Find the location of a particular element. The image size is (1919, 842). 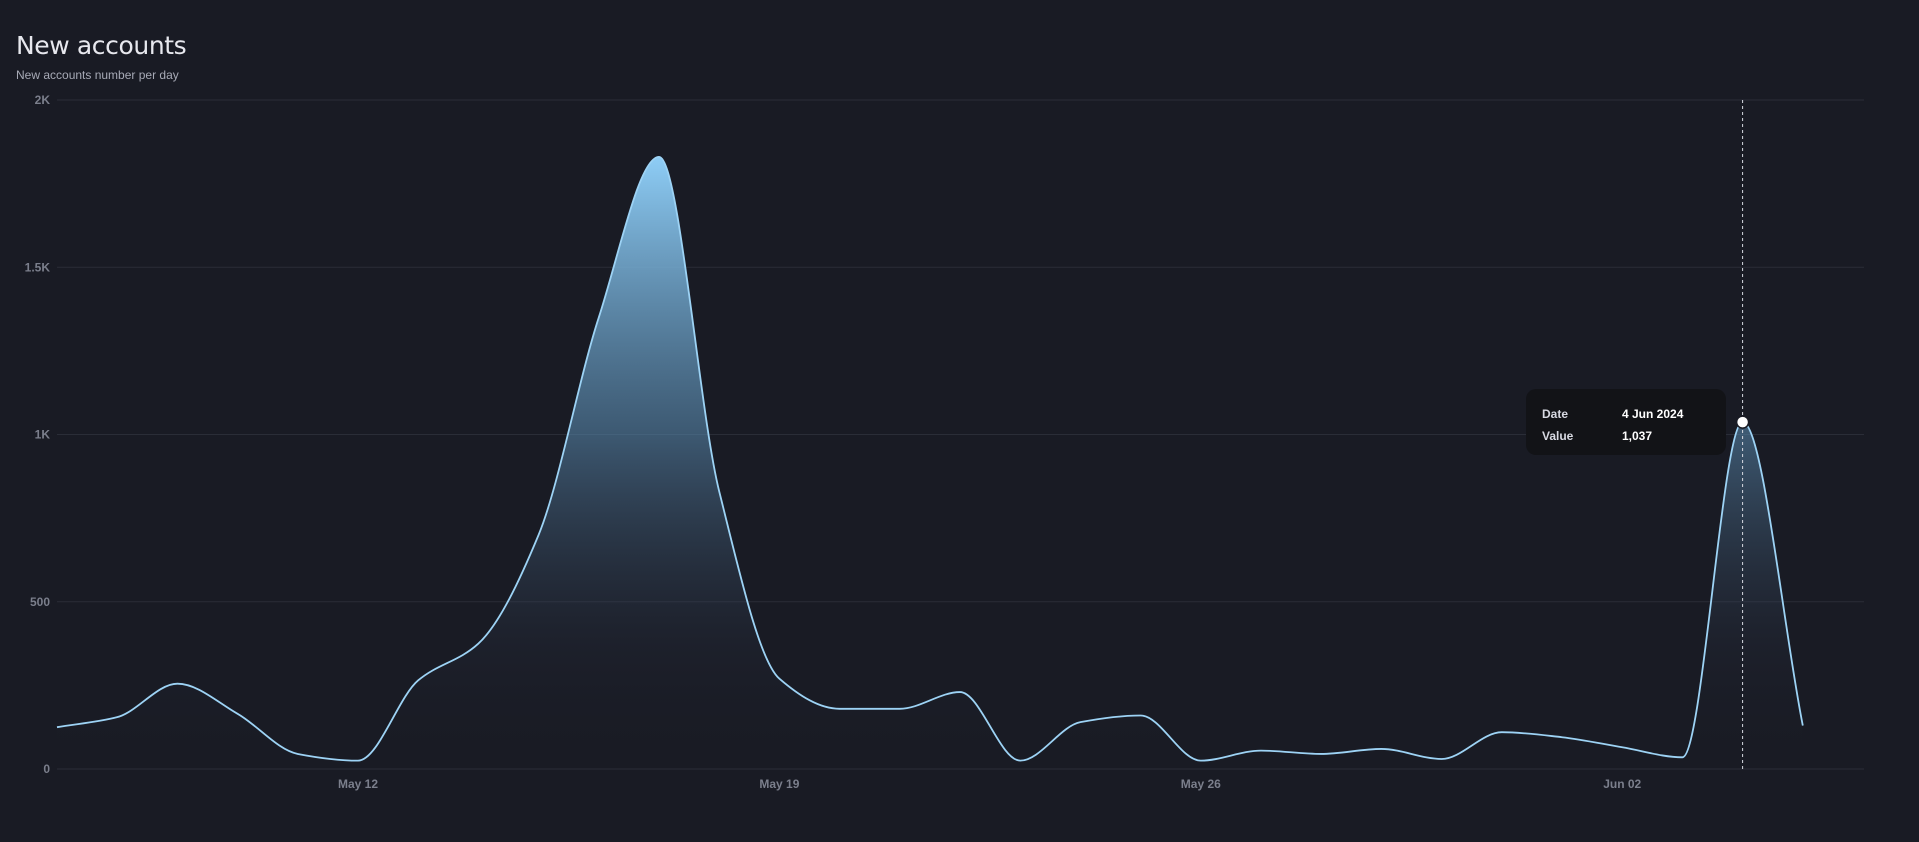

x-tick-label: May 12 is located at coordinates (358, 784).